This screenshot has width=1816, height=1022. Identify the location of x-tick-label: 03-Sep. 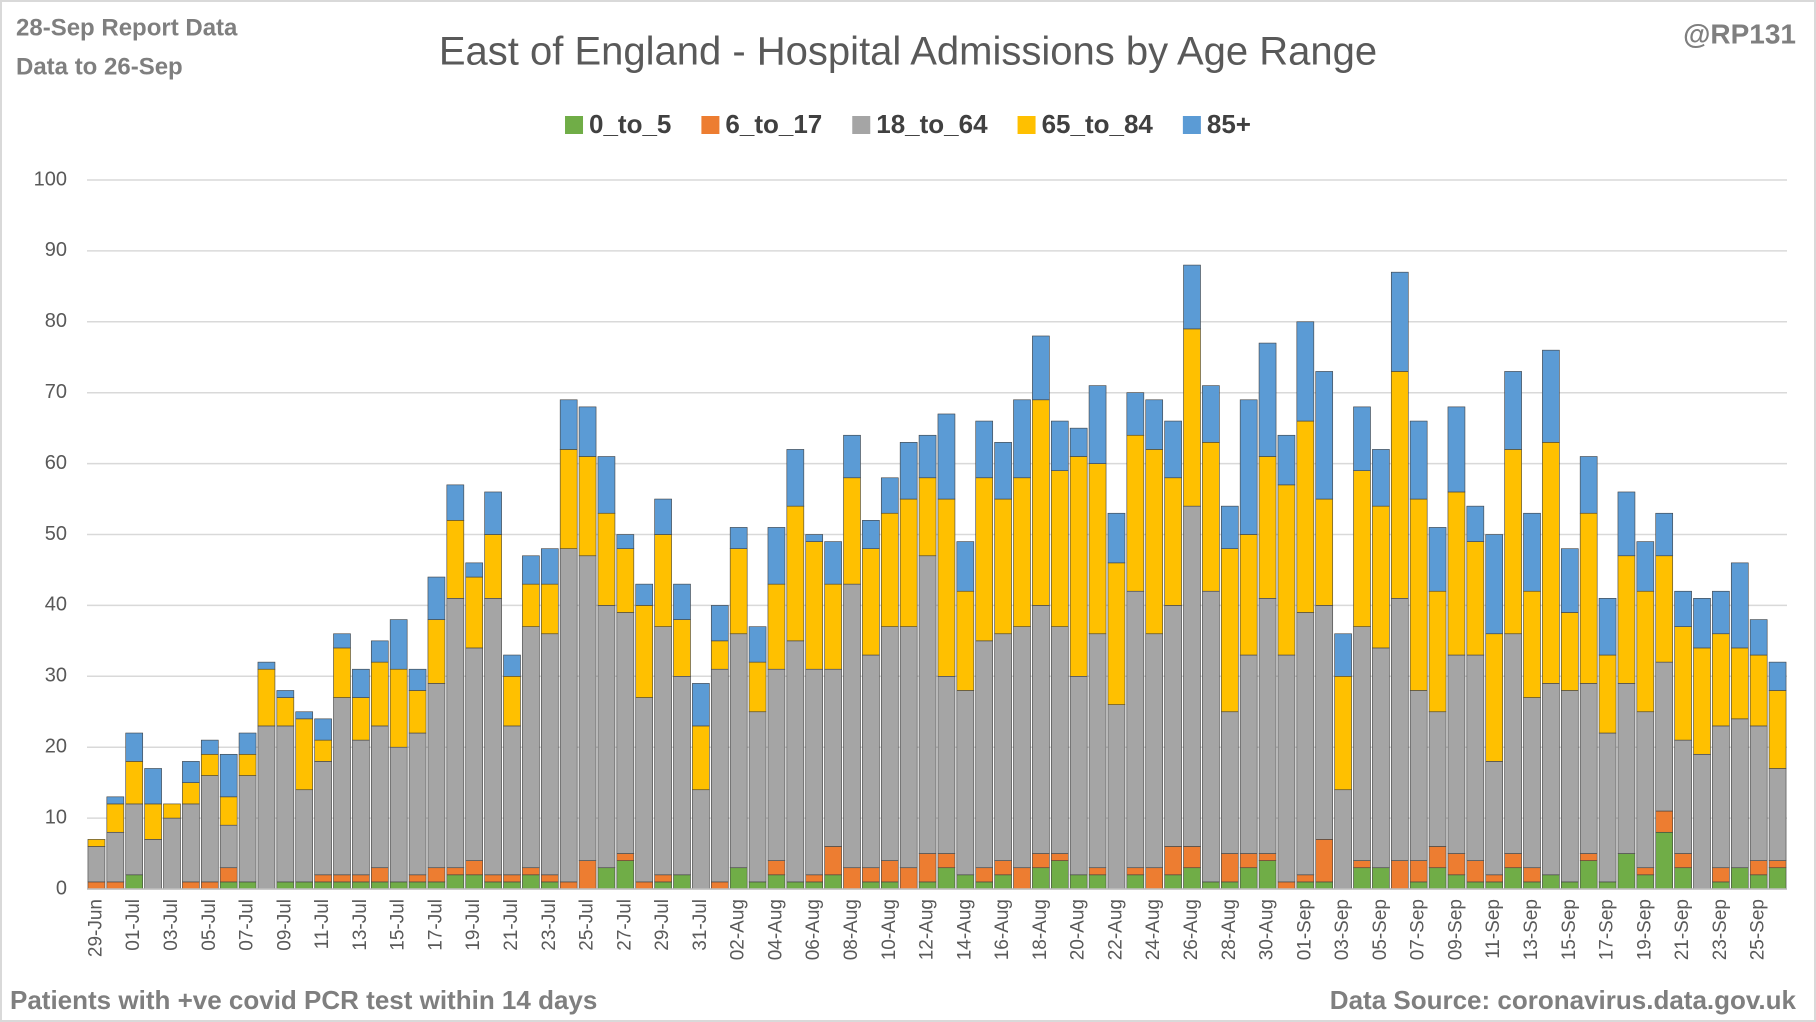
(1342, 929).